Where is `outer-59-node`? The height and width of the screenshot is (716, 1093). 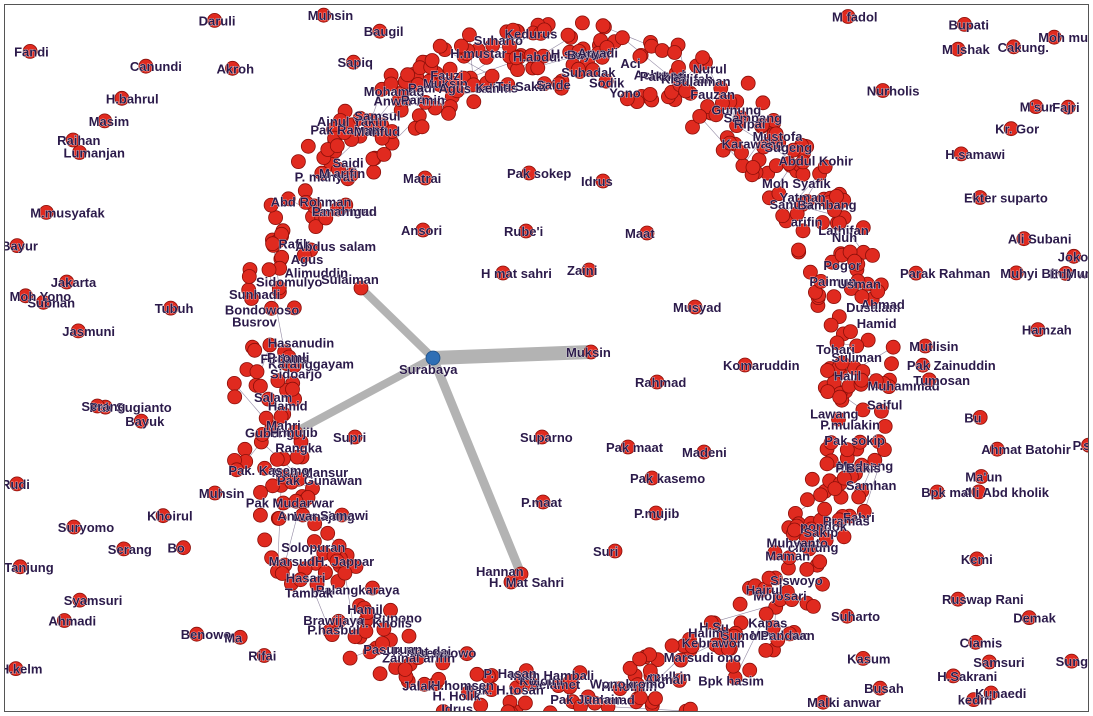
outer-59-node is located at coordinates (26, 296).